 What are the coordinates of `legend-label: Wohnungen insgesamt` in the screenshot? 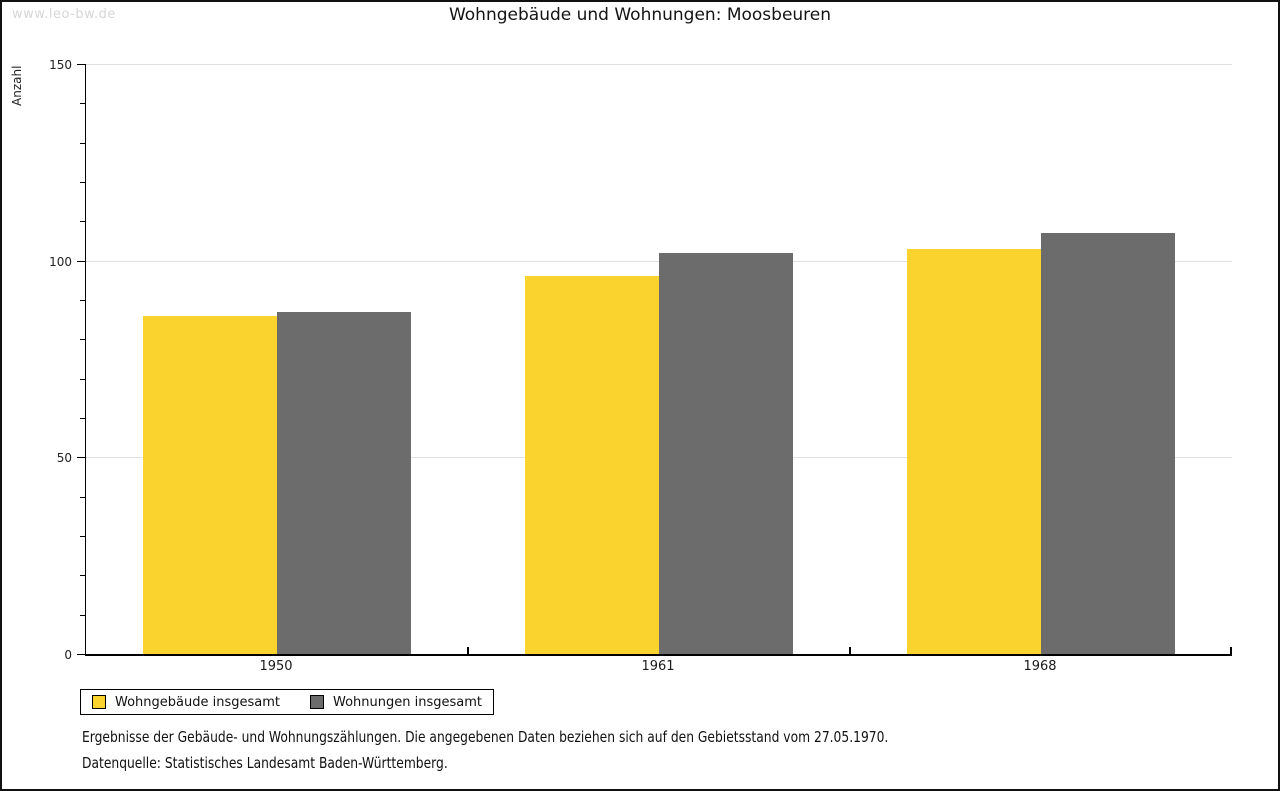 It's located at (407, 702).